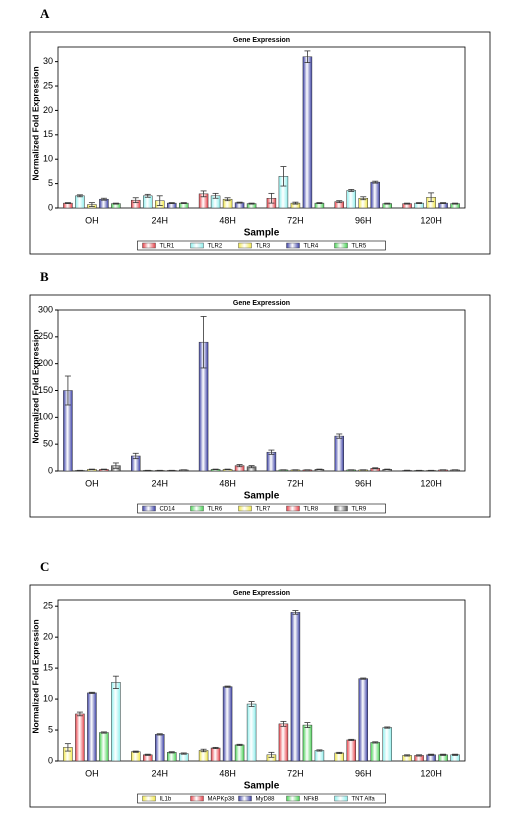  What do you see at coordinates (45, 417) in the screenshot?
I see `y-tick-label: 100` at bounding box center [45, 417].